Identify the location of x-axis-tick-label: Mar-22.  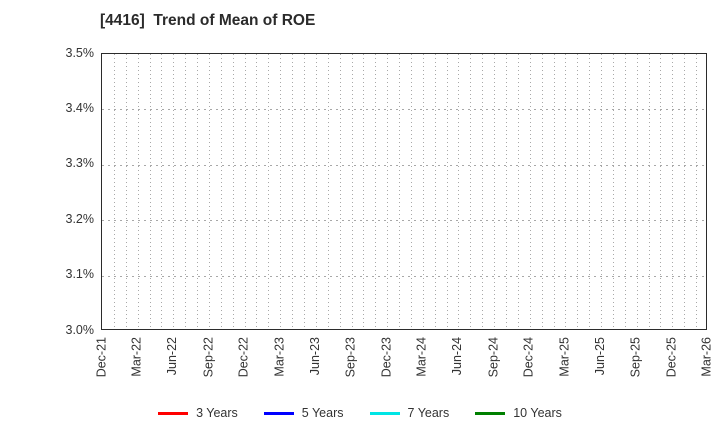
(136, 357).